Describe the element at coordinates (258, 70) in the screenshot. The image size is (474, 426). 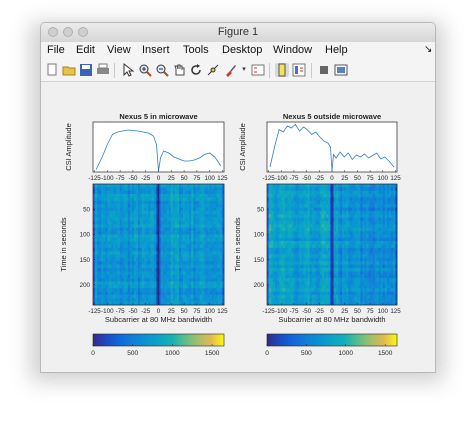
I see `legend-icon` at that location.